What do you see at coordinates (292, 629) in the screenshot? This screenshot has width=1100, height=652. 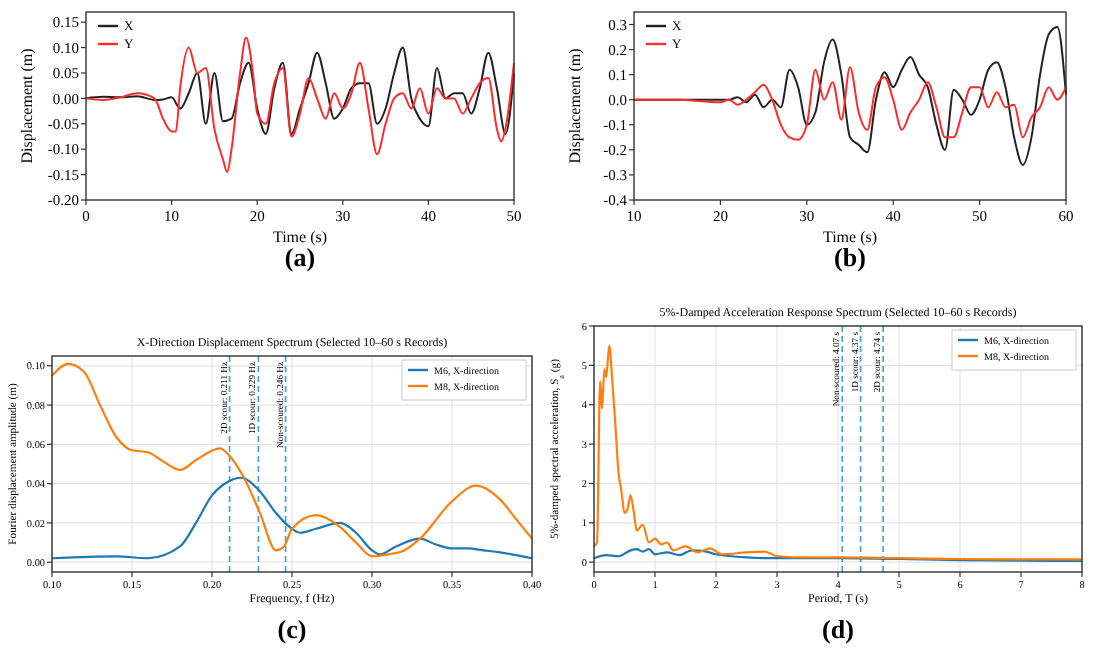 I see `text: (c)` at bounding box center [292, 629].